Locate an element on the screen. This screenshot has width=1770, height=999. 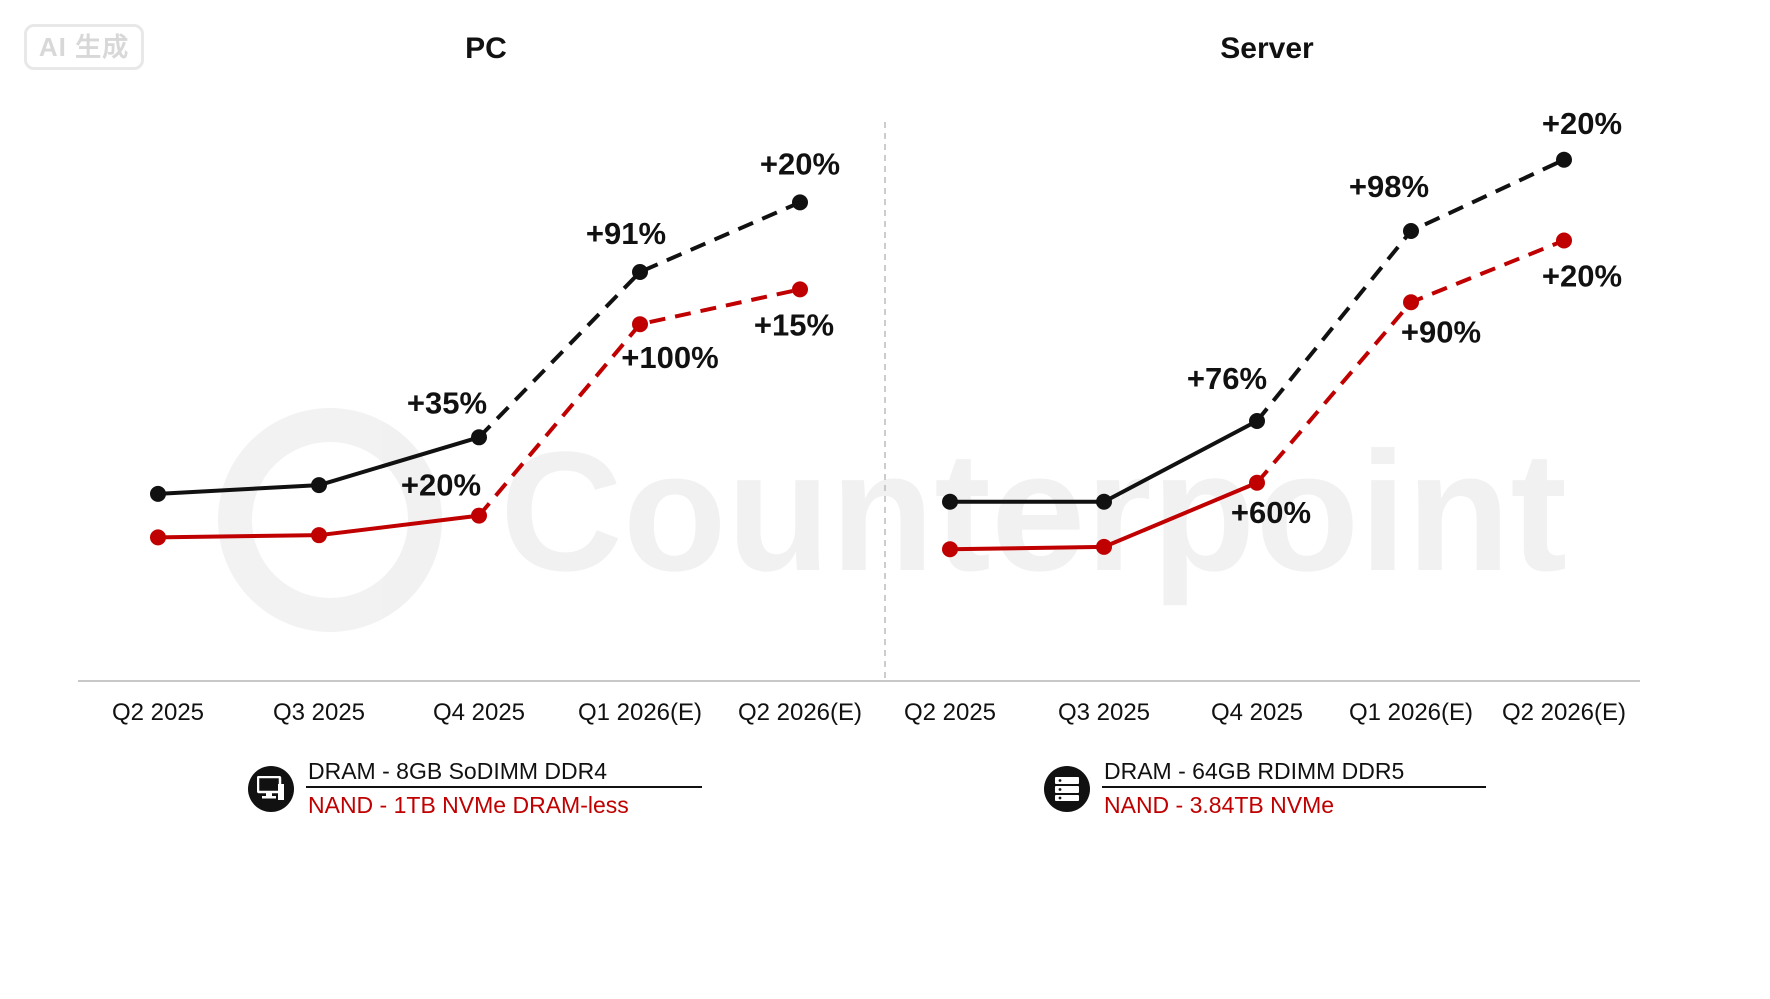
pc-nand-line-estimate is located at coordinates (639, 402).